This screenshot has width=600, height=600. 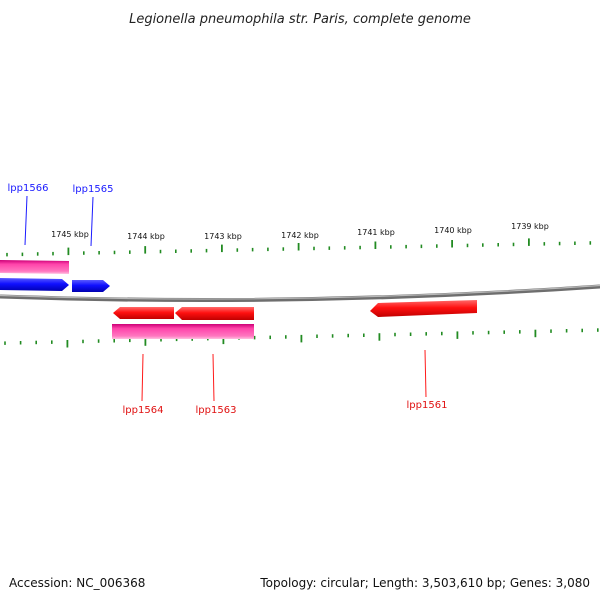 I want to click on lpp1561-label-leader, so click(x=425, y=373).